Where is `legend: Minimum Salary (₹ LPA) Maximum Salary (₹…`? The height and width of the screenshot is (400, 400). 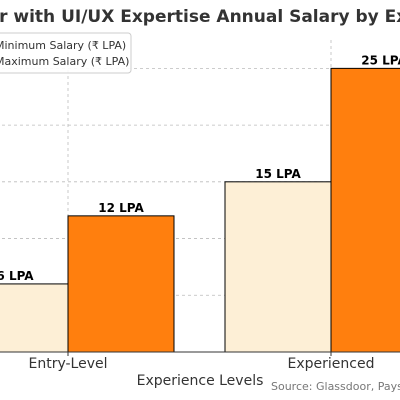 legend: Minimum Salary (₹ LPA) Maximum Salary (₹… is located at coordinates (66, 53).